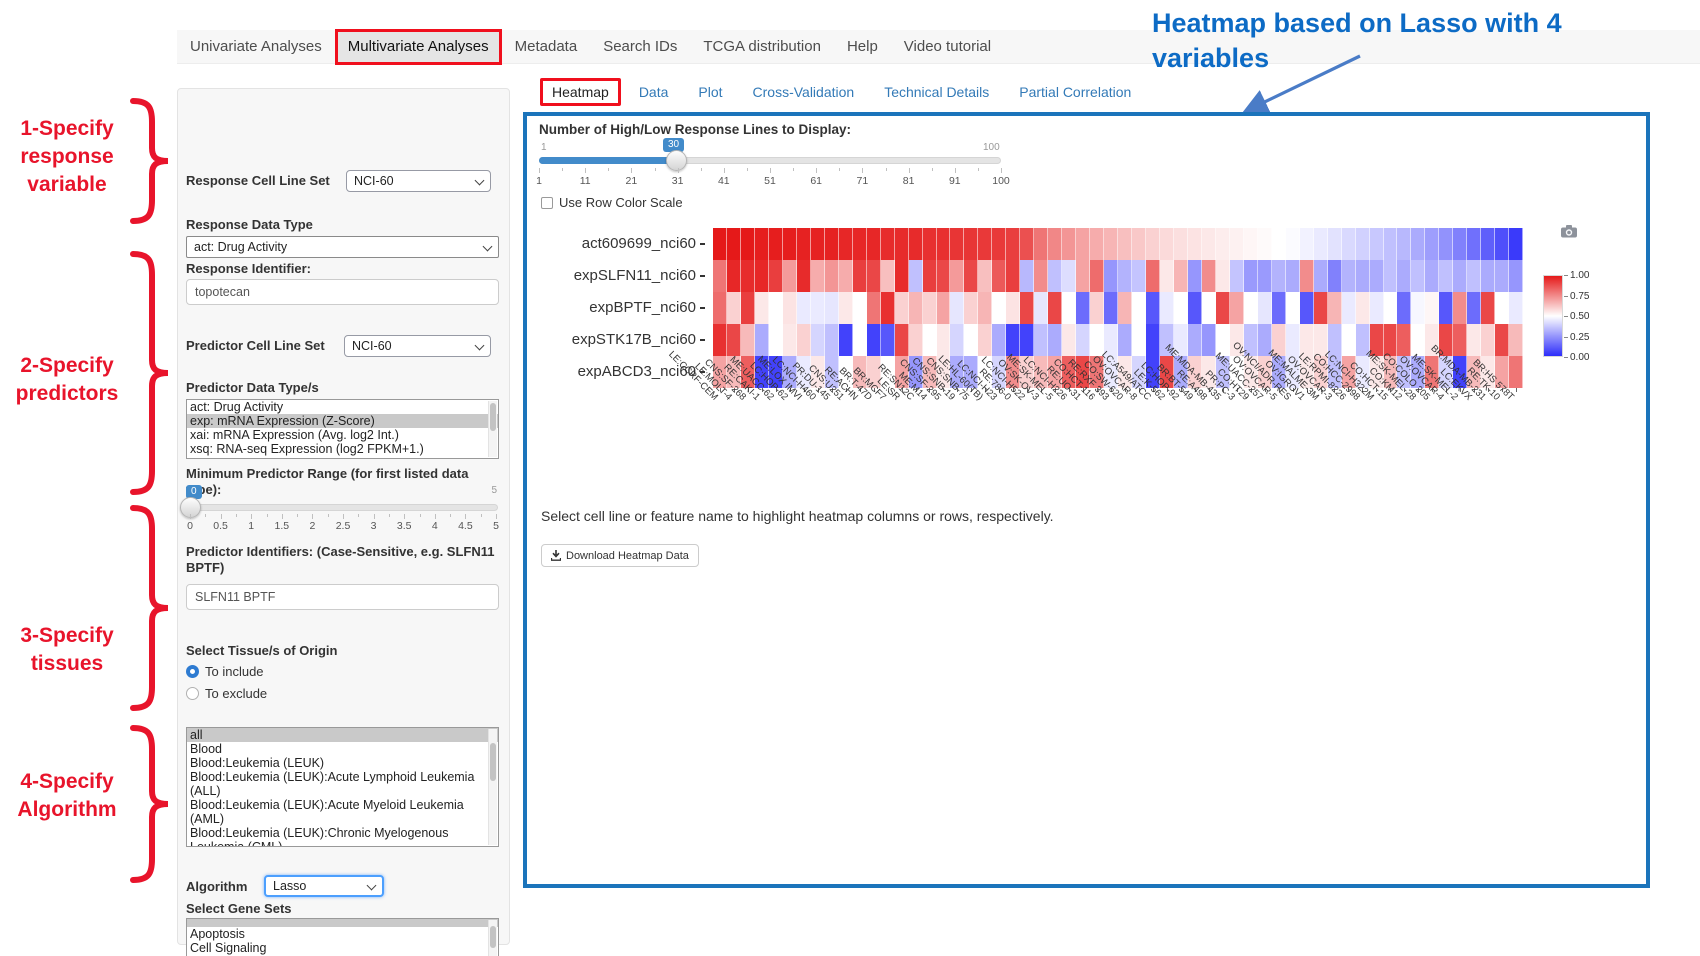 The image size is (1700, 956). Describe the element at coordinates (620, 340) in the screenshot. I see `heatmap-row-label: expSTK17B_nci60` at that location.